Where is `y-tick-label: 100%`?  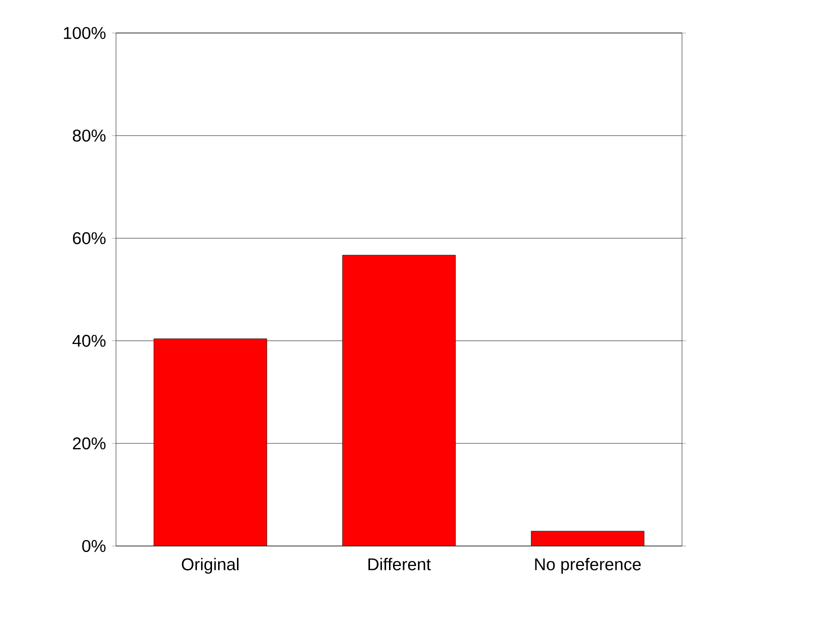 y-tick-label: 100% is located at coordinates (85, 33).